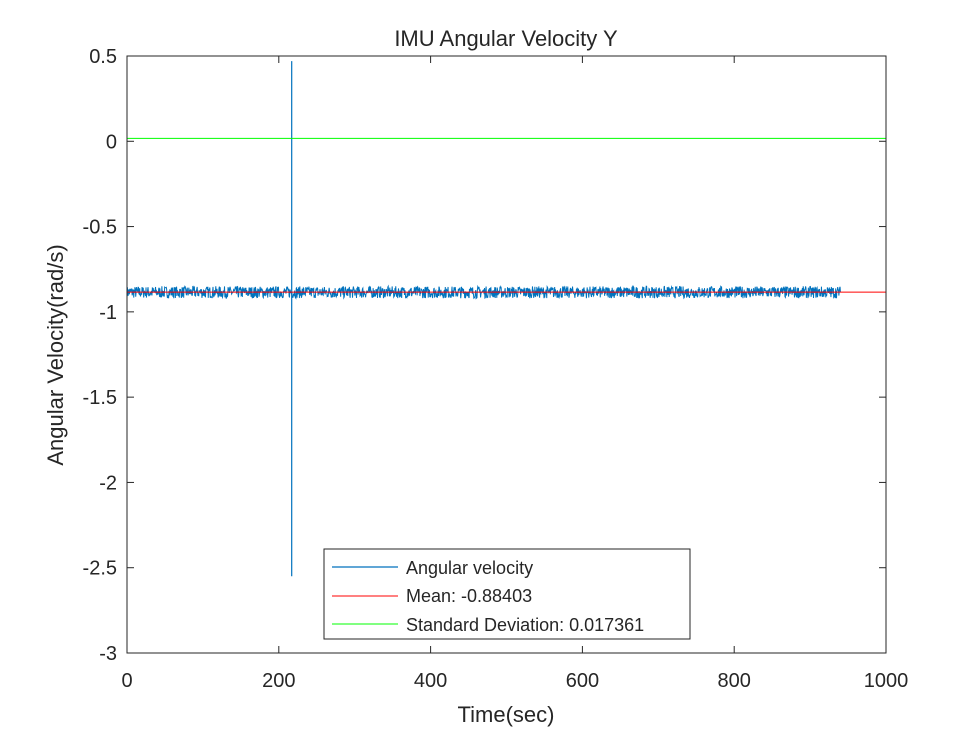 The height and width of the screenshot is (740, 980). What do you see at coordinates (108, 483) in the screenshot?
I see `y-tick-label: -2` at bounding box center [108, 483].